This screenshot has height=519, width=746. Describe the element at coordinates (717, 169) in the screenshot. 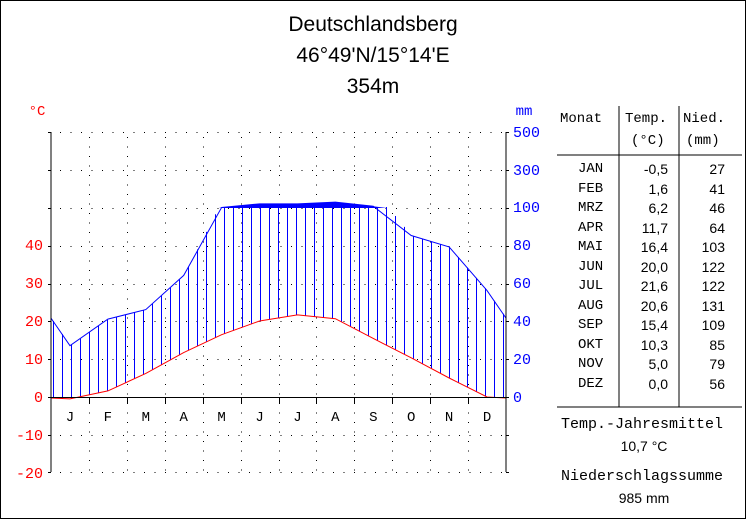

I see `table-cell-precip: 27` at that location.